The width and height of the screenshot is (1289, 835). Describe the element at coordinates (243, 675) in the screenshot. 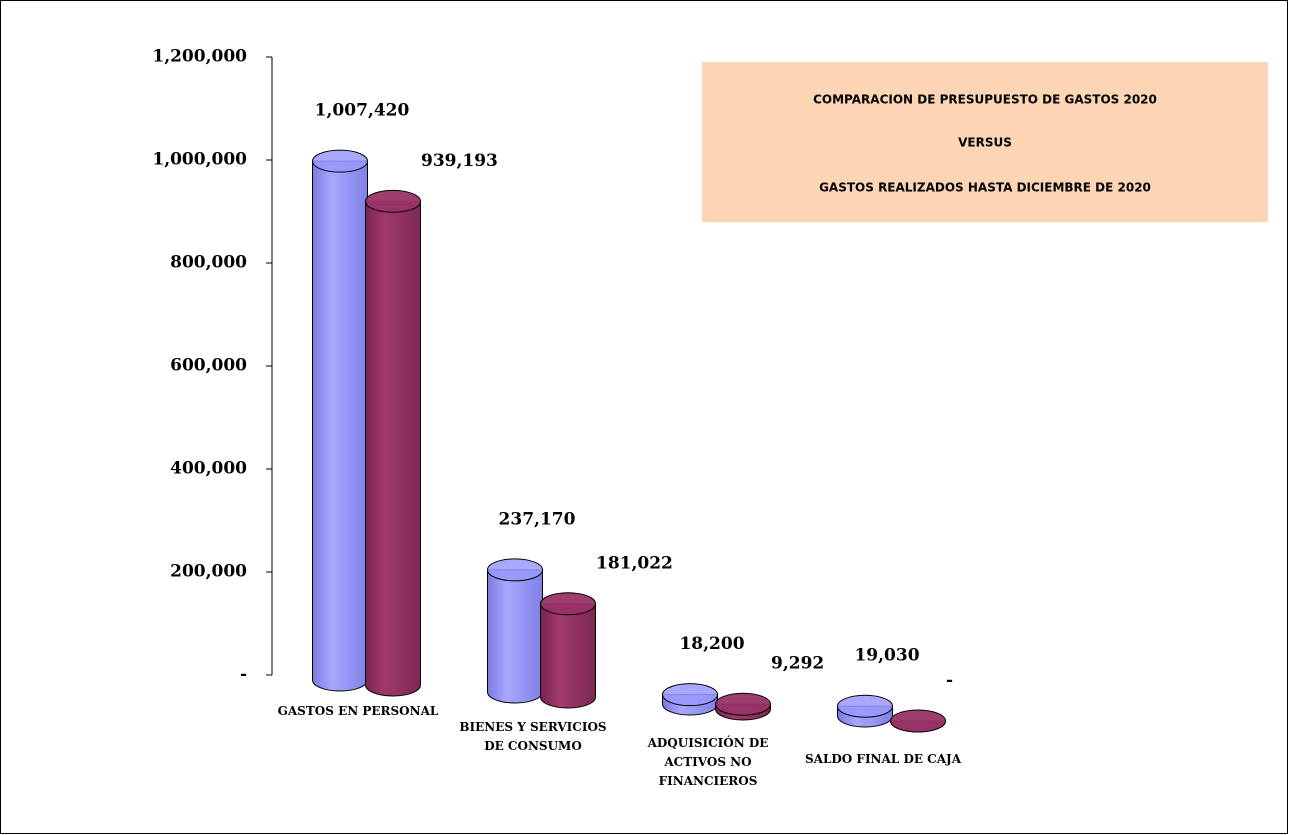

I see `y-tick-label: -` at that location.